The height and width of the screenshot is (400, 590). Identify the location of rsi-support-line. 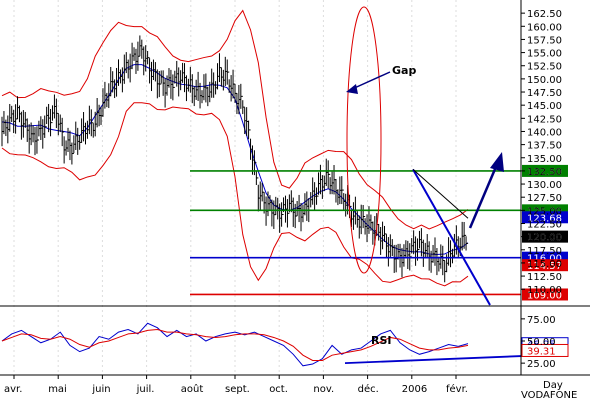
(433, 360).